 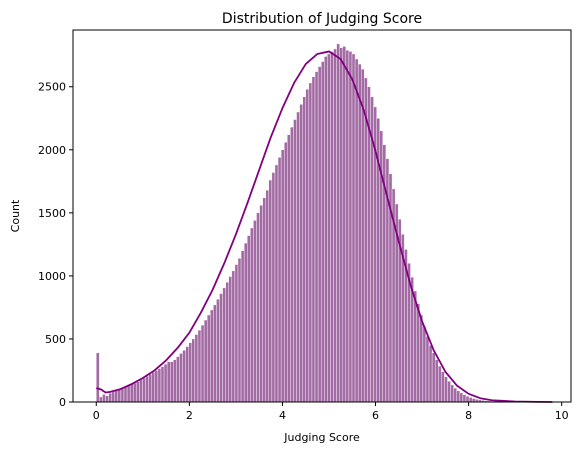 I want to click on x-axis-ticks: 0 2 4 6 8 10, so click(x=331, y=412).